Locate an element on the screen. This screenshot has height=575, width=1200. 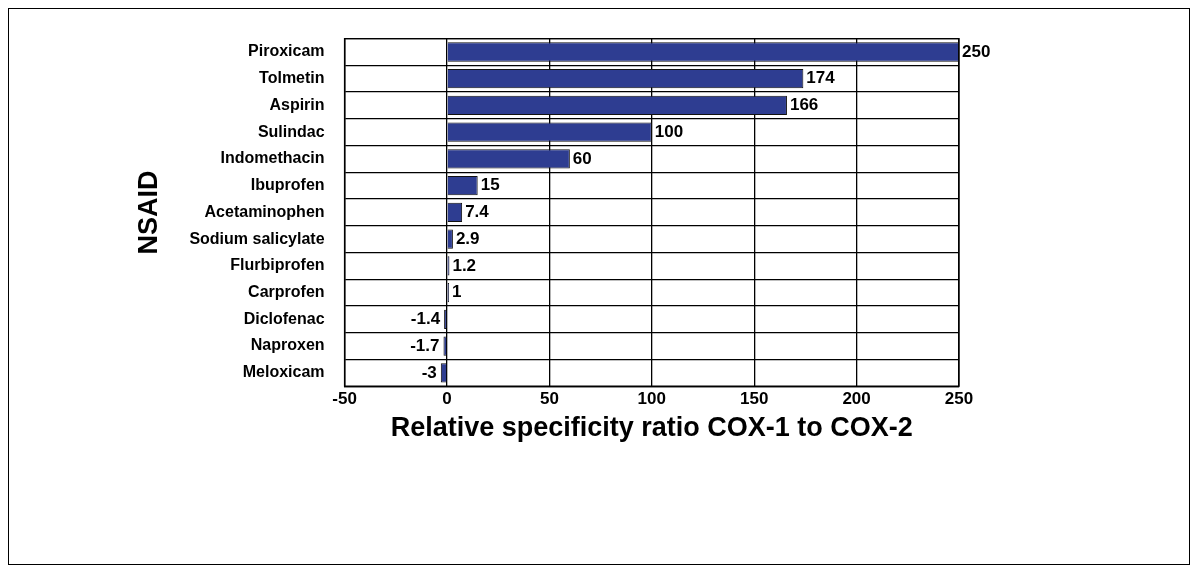
data-label: 100 is located at coordinates (669, 131).